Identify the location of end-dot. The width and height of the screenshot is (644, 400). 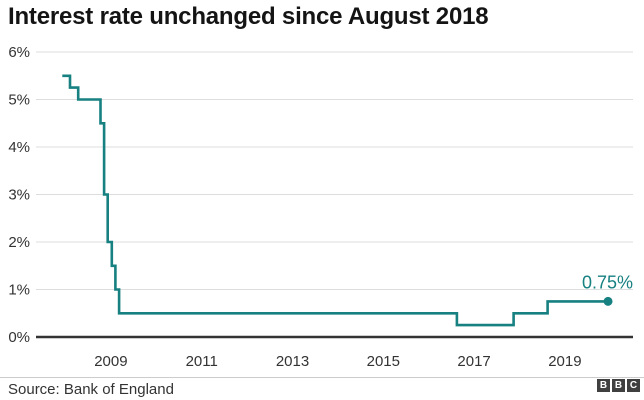
(608, 301).